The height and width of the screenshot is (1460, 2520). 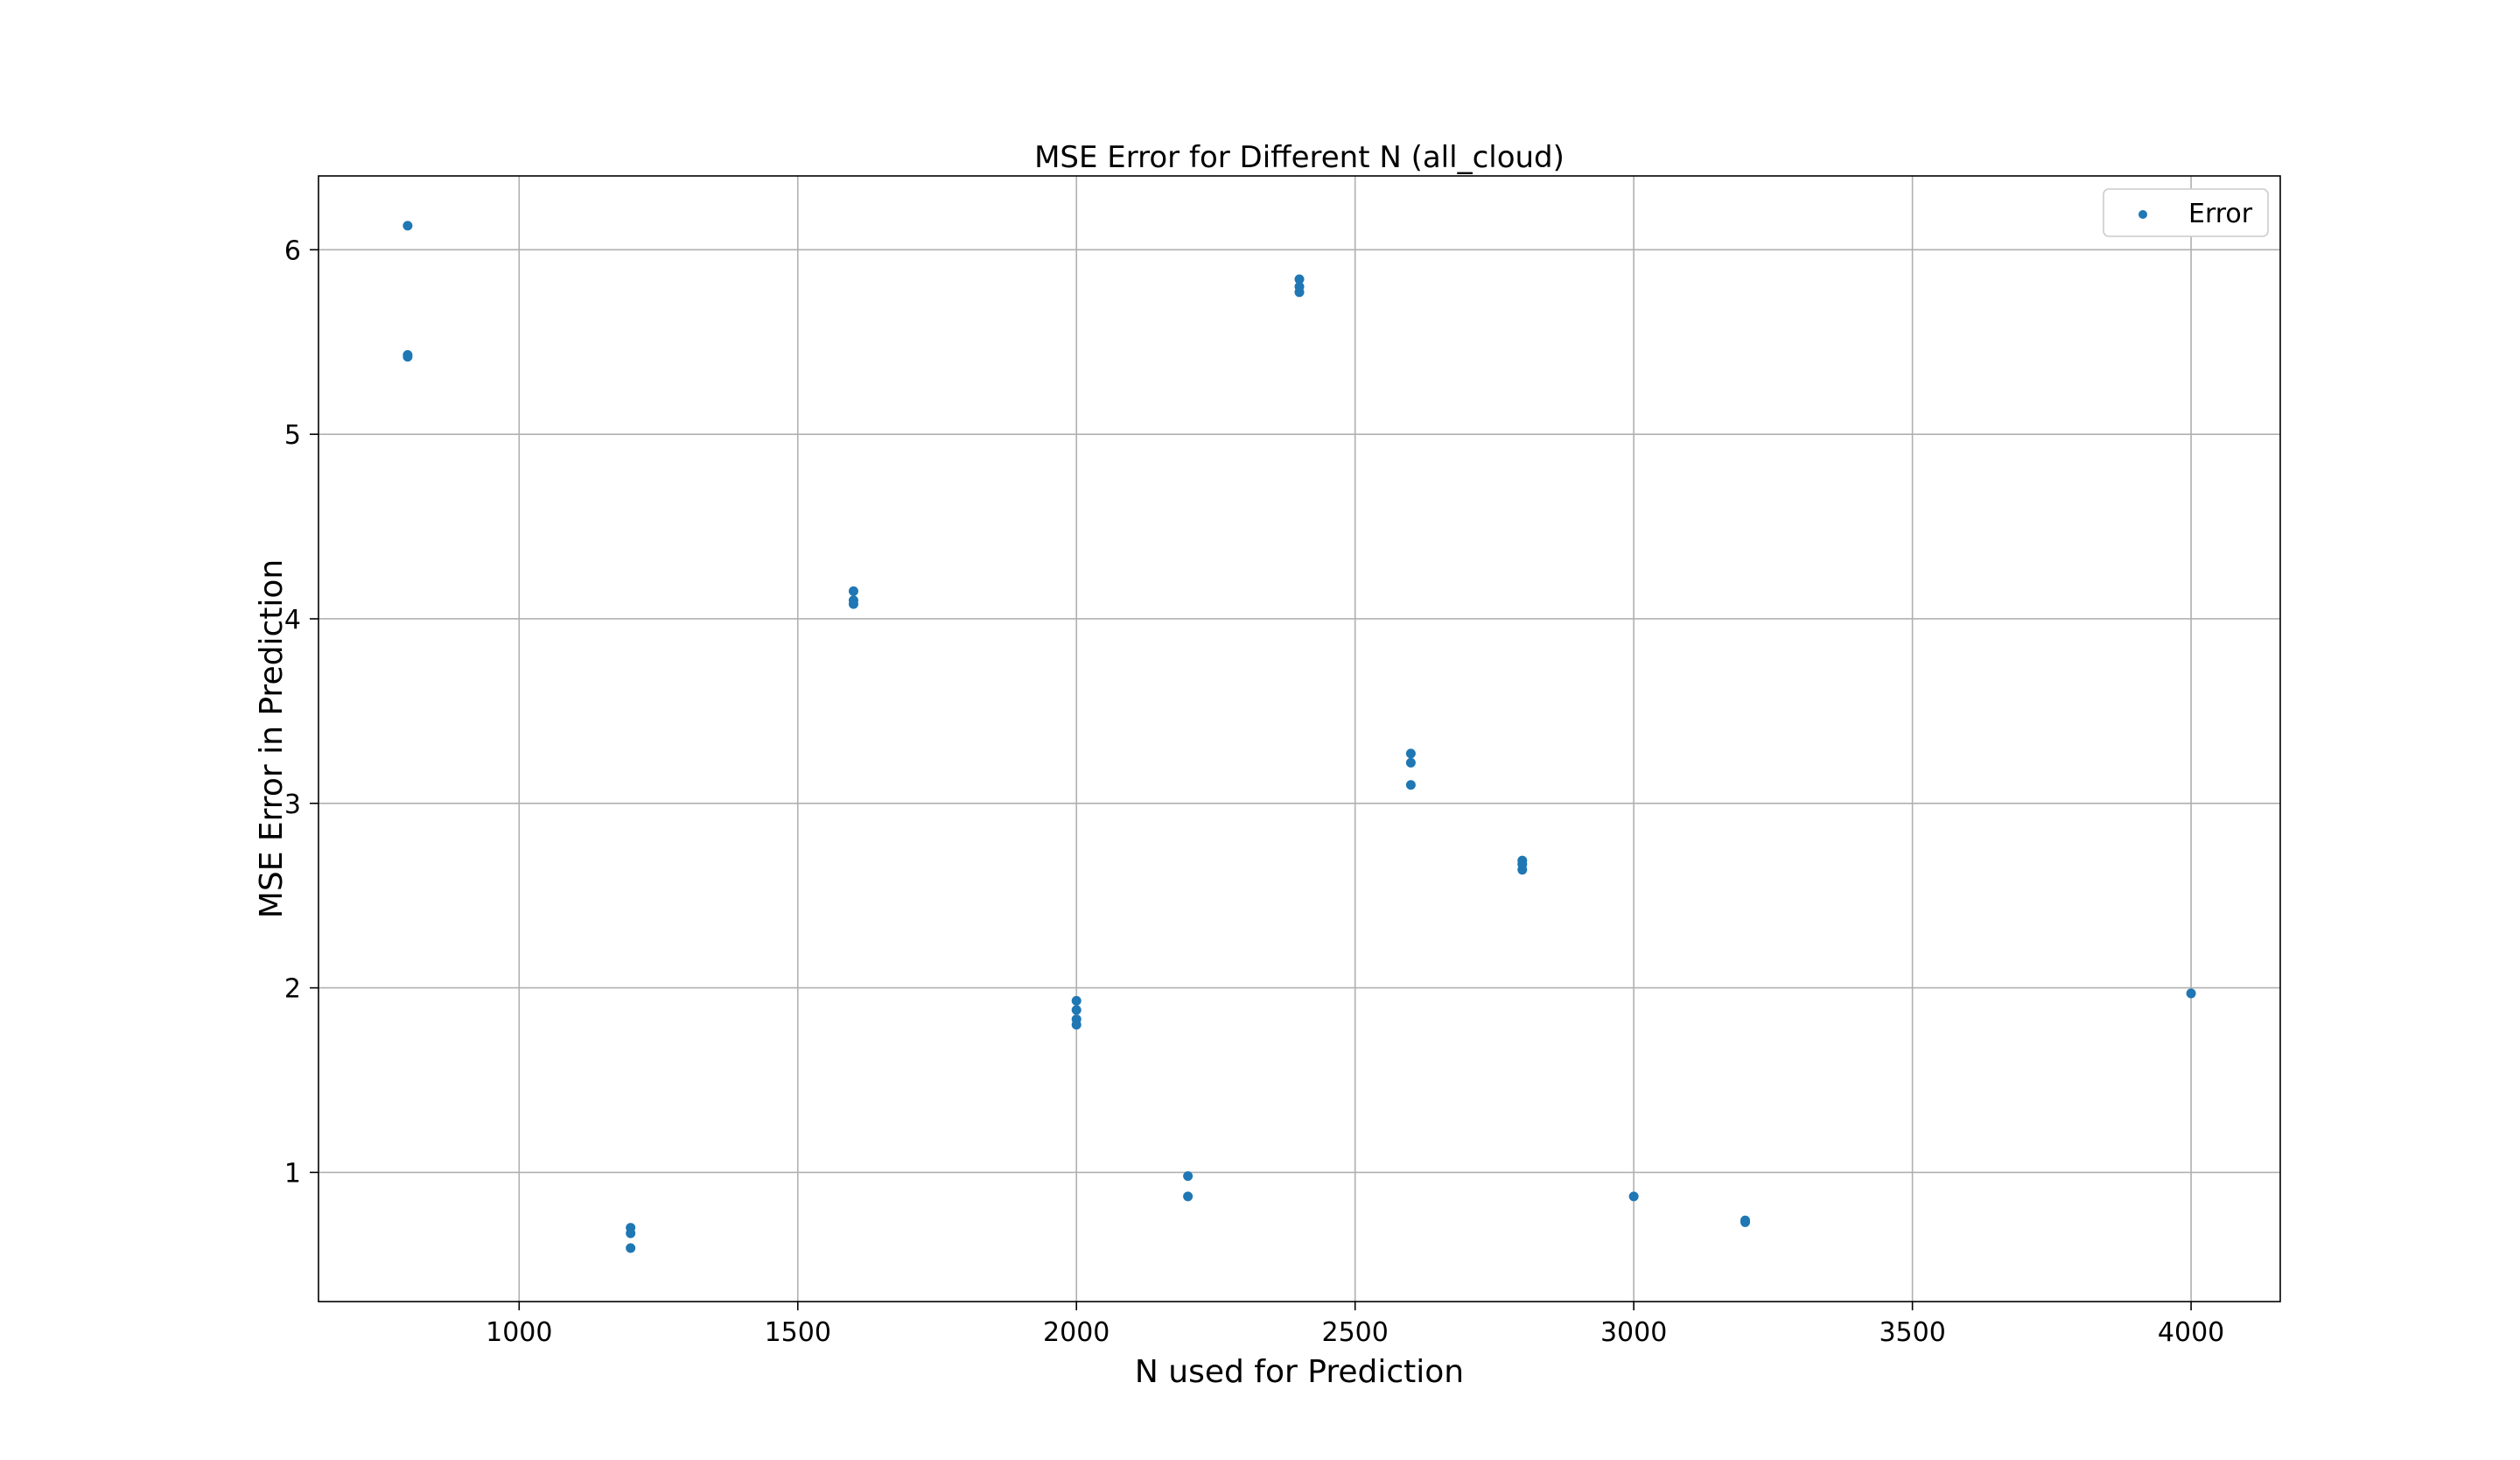 I want to click on x-tick-label: 3000, so click(x=1633, y=1332).